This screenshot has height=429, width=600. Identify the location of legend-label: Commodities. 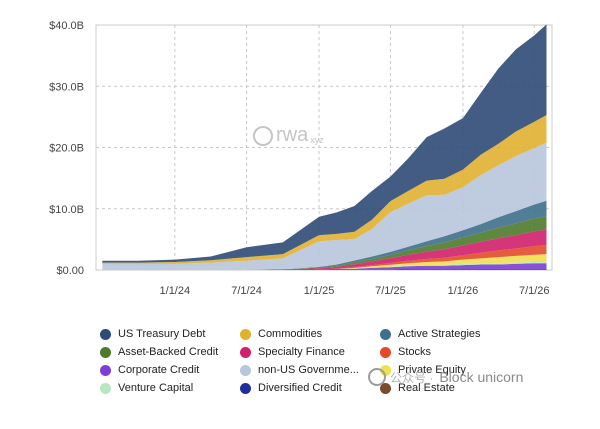
(290, 334).